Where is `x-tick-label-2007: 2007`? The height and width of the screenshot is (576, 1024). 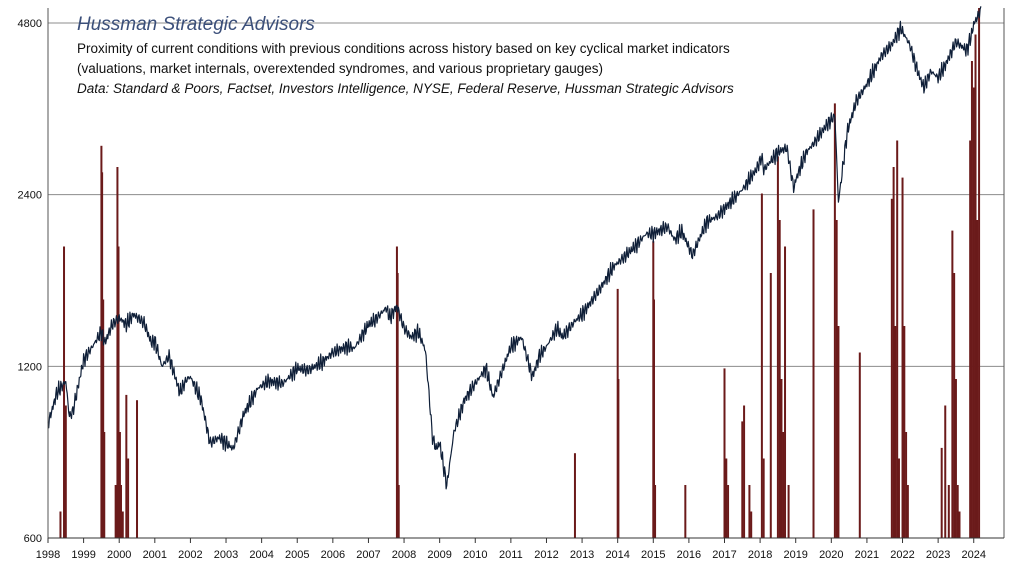
x-tick-label-2007: 2007 is located at coordinates (368, 555).